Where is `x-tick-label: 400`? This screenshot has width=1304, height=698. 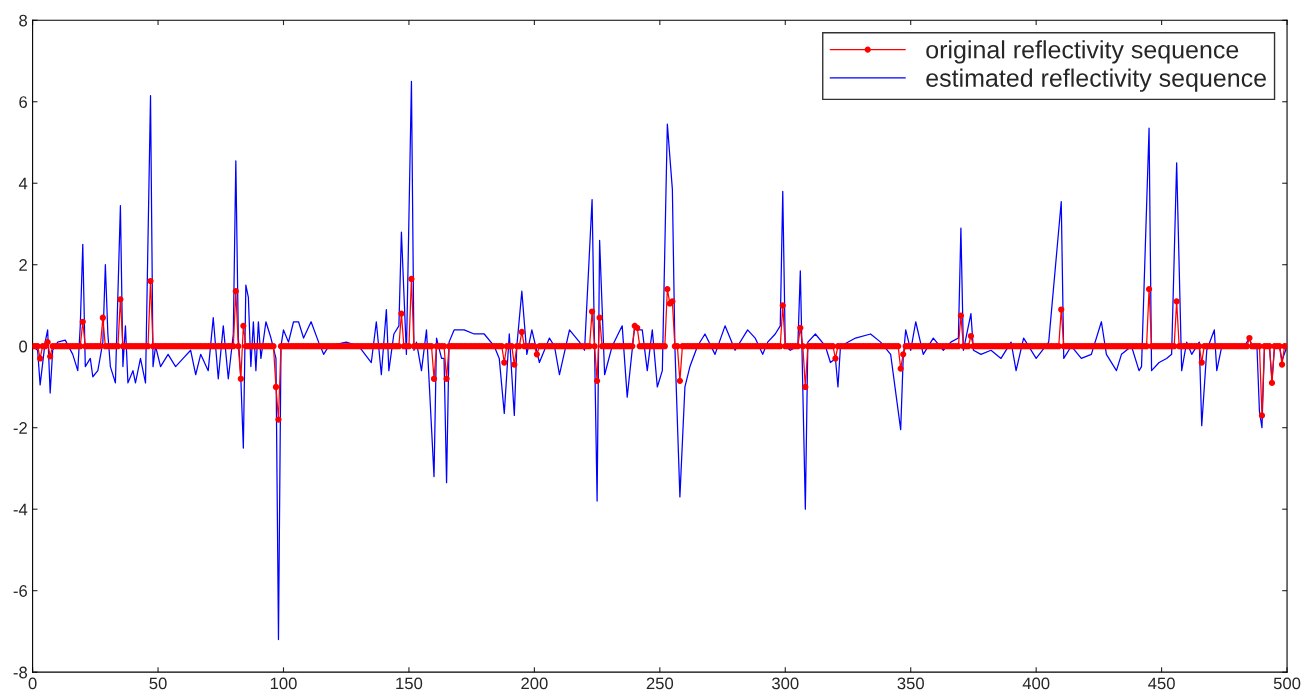 x-tick-label: 400 is located at coordinates (1036, 683).